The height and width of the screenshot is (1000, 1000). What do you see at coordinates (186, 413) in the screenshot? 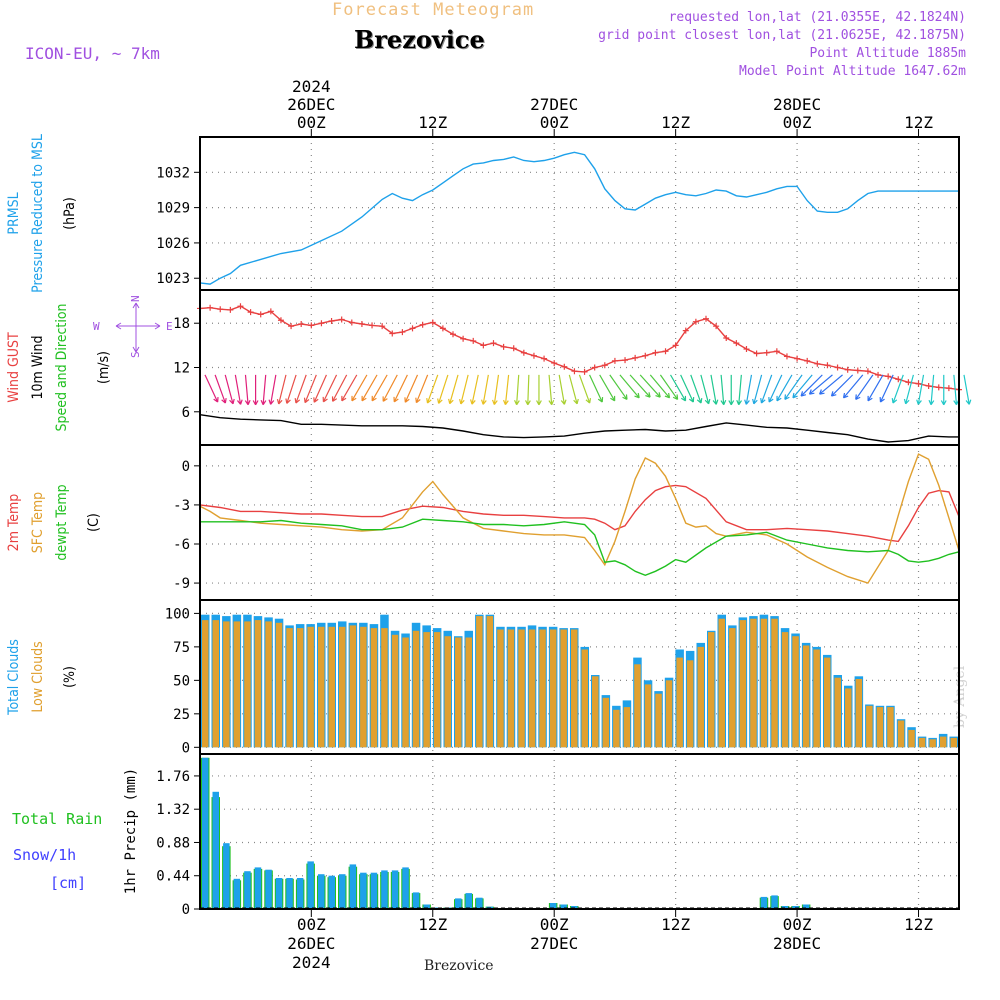
I see `y-tick-label: 6` at bounding box center [186, 413].